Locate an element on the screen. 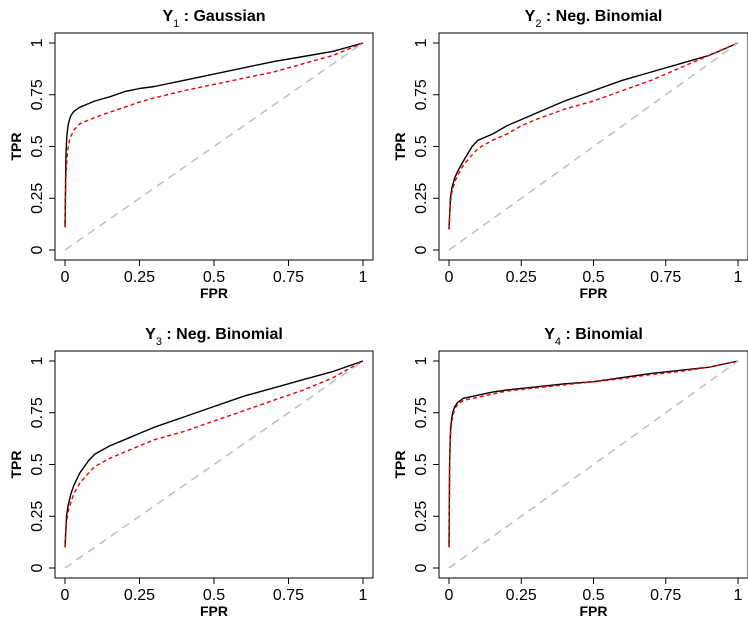 Image resolution: width=748 pixels, height=621 pixels. panel-title: Y4 : Binomial is located at coordinates (593, 337).